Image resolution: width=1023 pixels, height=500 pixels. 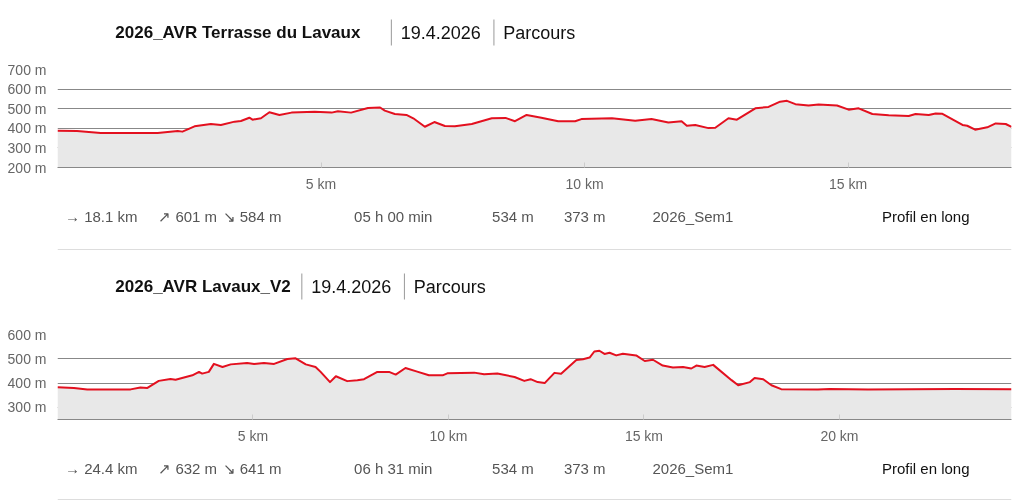 I want to click on y-tick-label: 700 m, so click(x=27, y=69).